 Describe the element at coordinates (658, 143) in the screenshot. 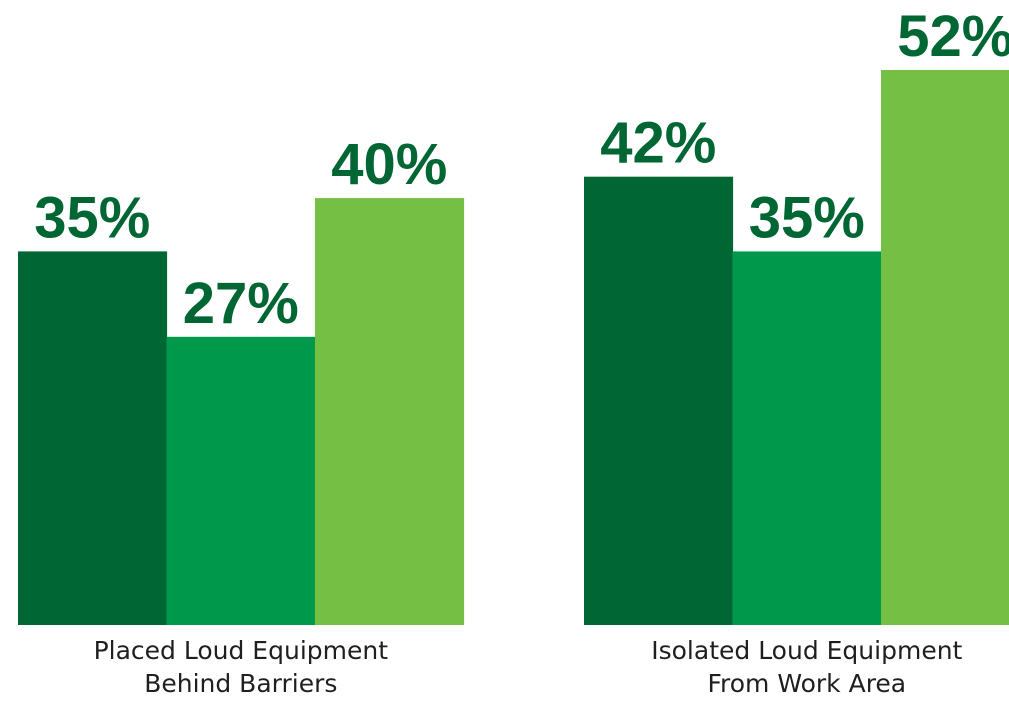

I see `bar-value-label: 42%` at that location.